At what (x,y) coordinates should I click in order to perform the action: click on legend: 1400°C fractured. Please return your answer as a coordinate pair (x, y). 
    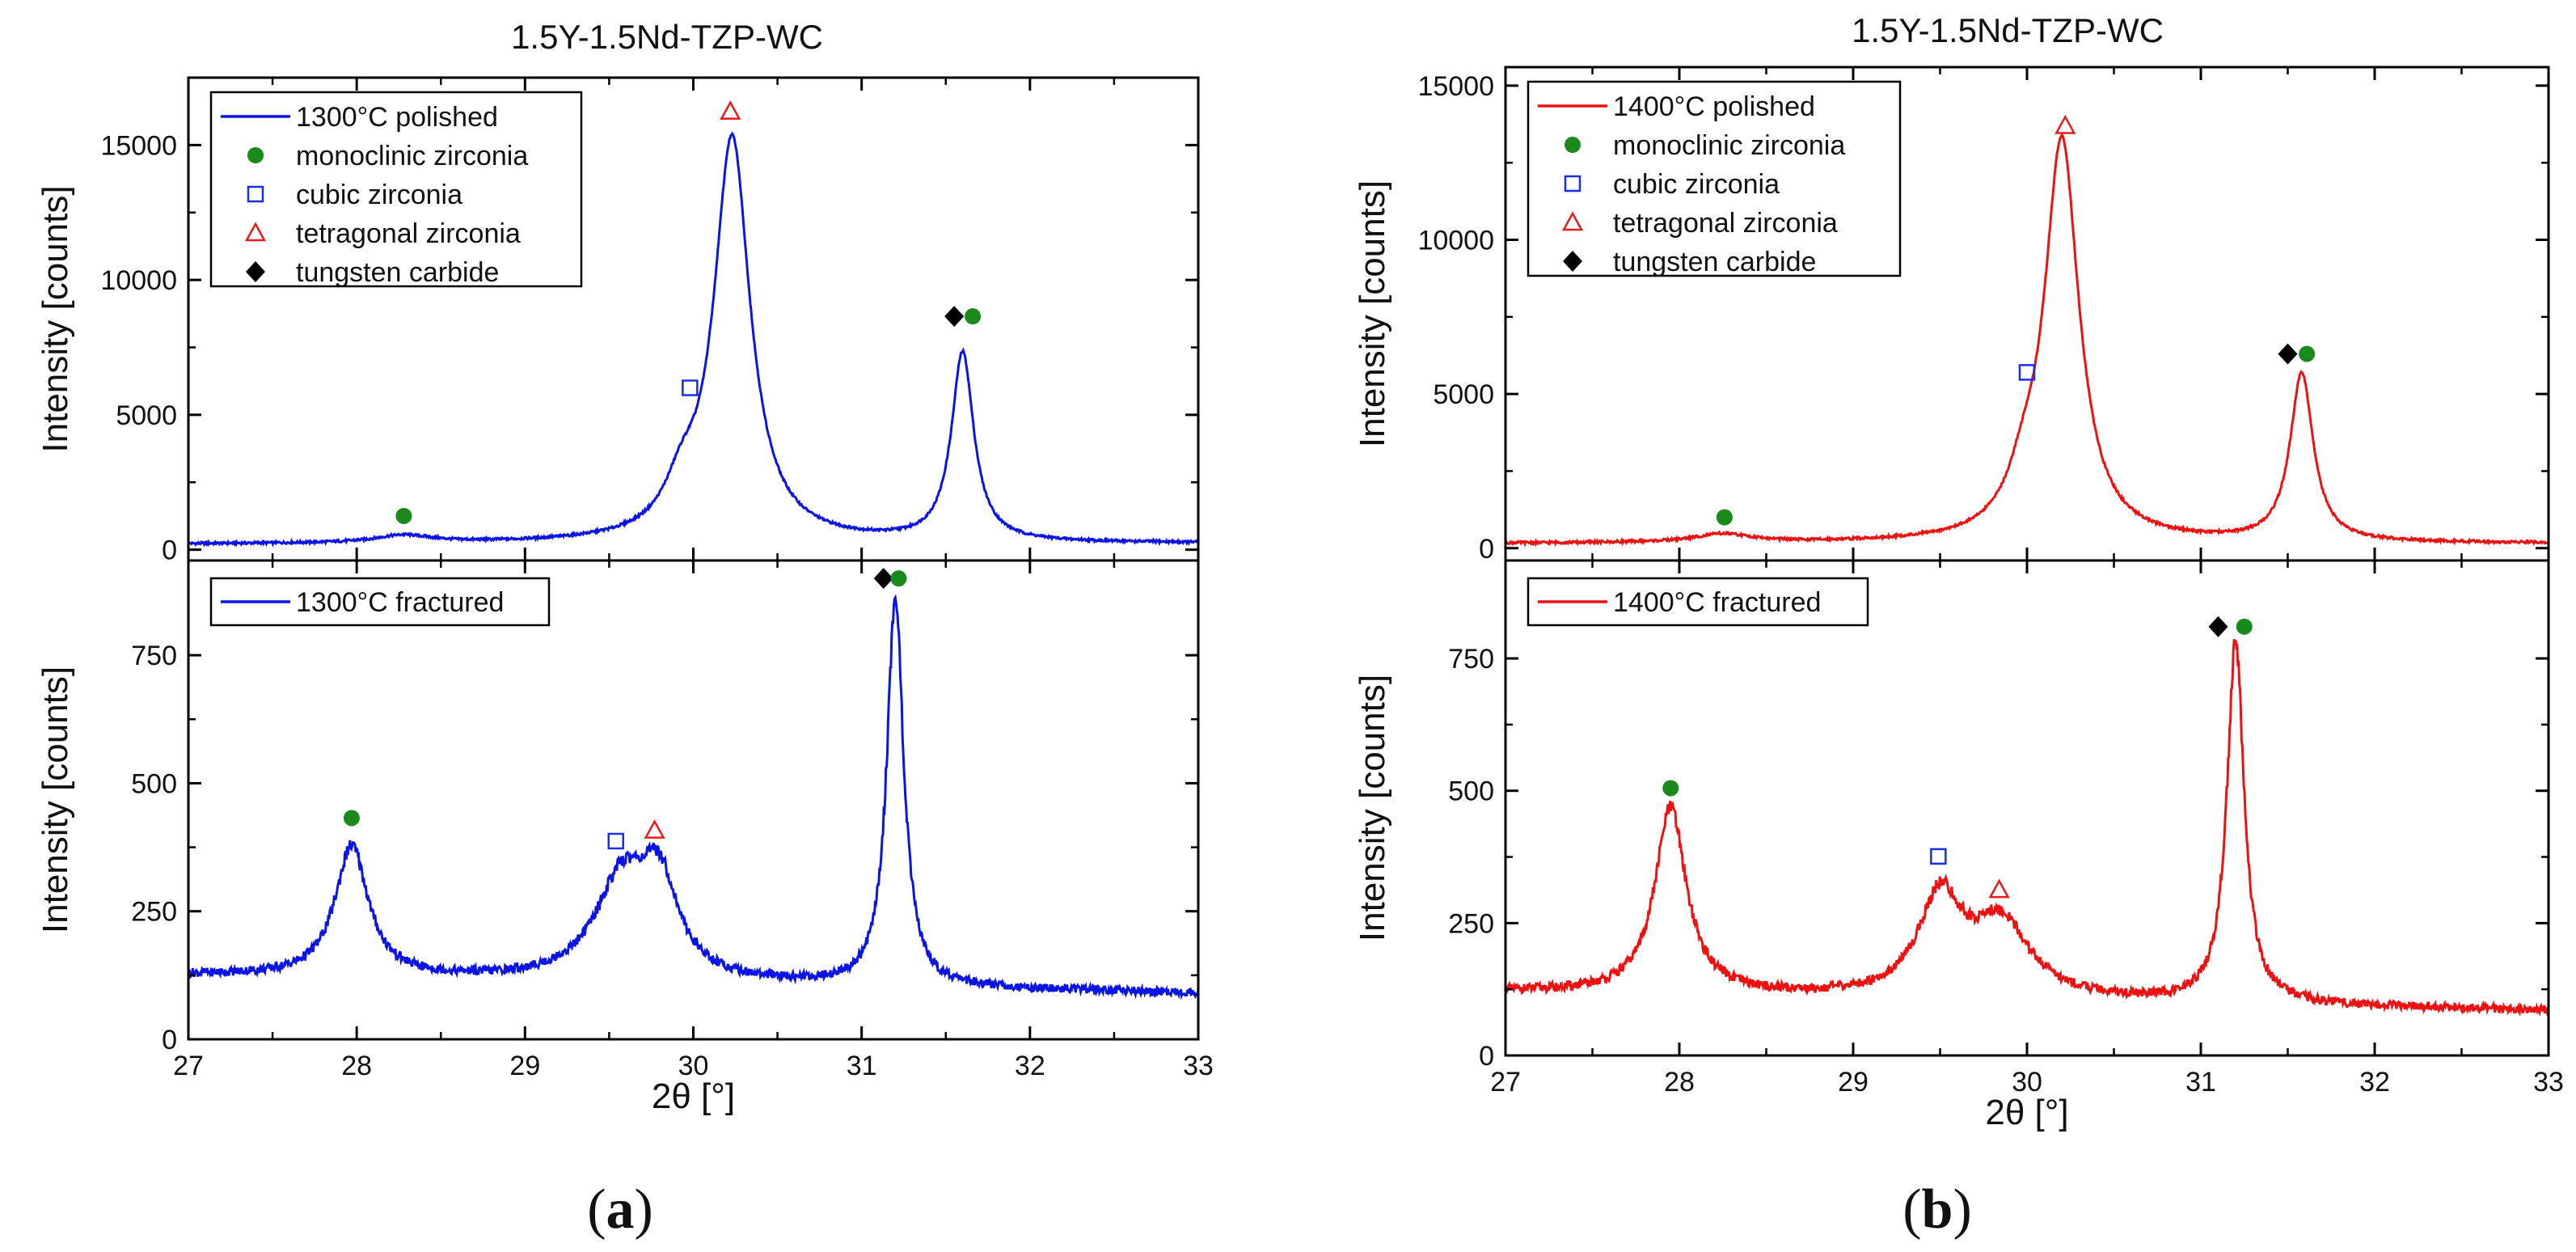
    Looking at the image, I should click on (1698, 602).